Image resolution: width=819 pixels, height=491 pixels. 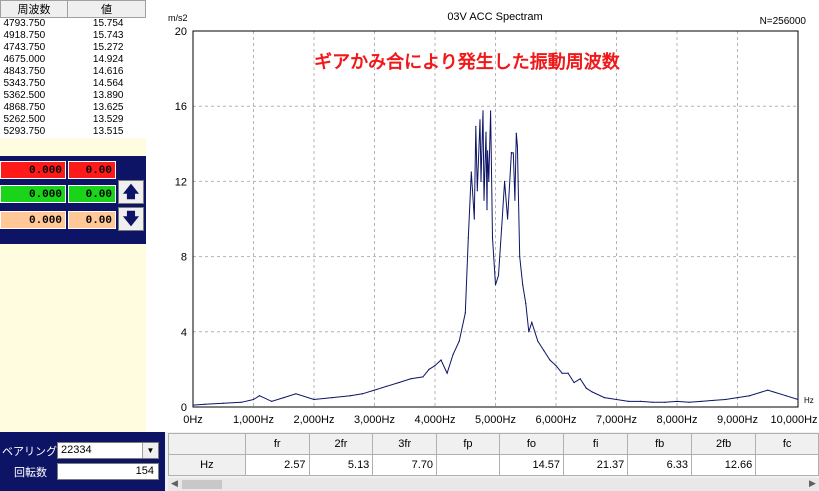 I want to click on peak-row: 4918.750 15.743, so click(x=73, y=36).